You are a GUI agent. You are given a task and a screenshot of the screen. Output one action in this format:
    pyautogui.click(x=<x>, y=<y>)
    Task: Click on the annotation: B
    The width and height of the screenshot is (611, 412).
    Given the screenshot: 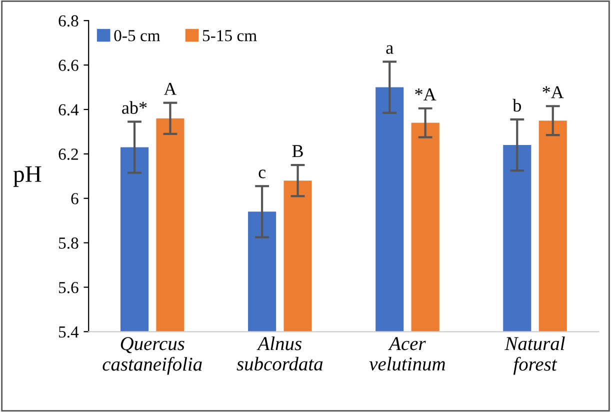 What is the action you would take?
    pyautogui.click(x=297, y=151)
    